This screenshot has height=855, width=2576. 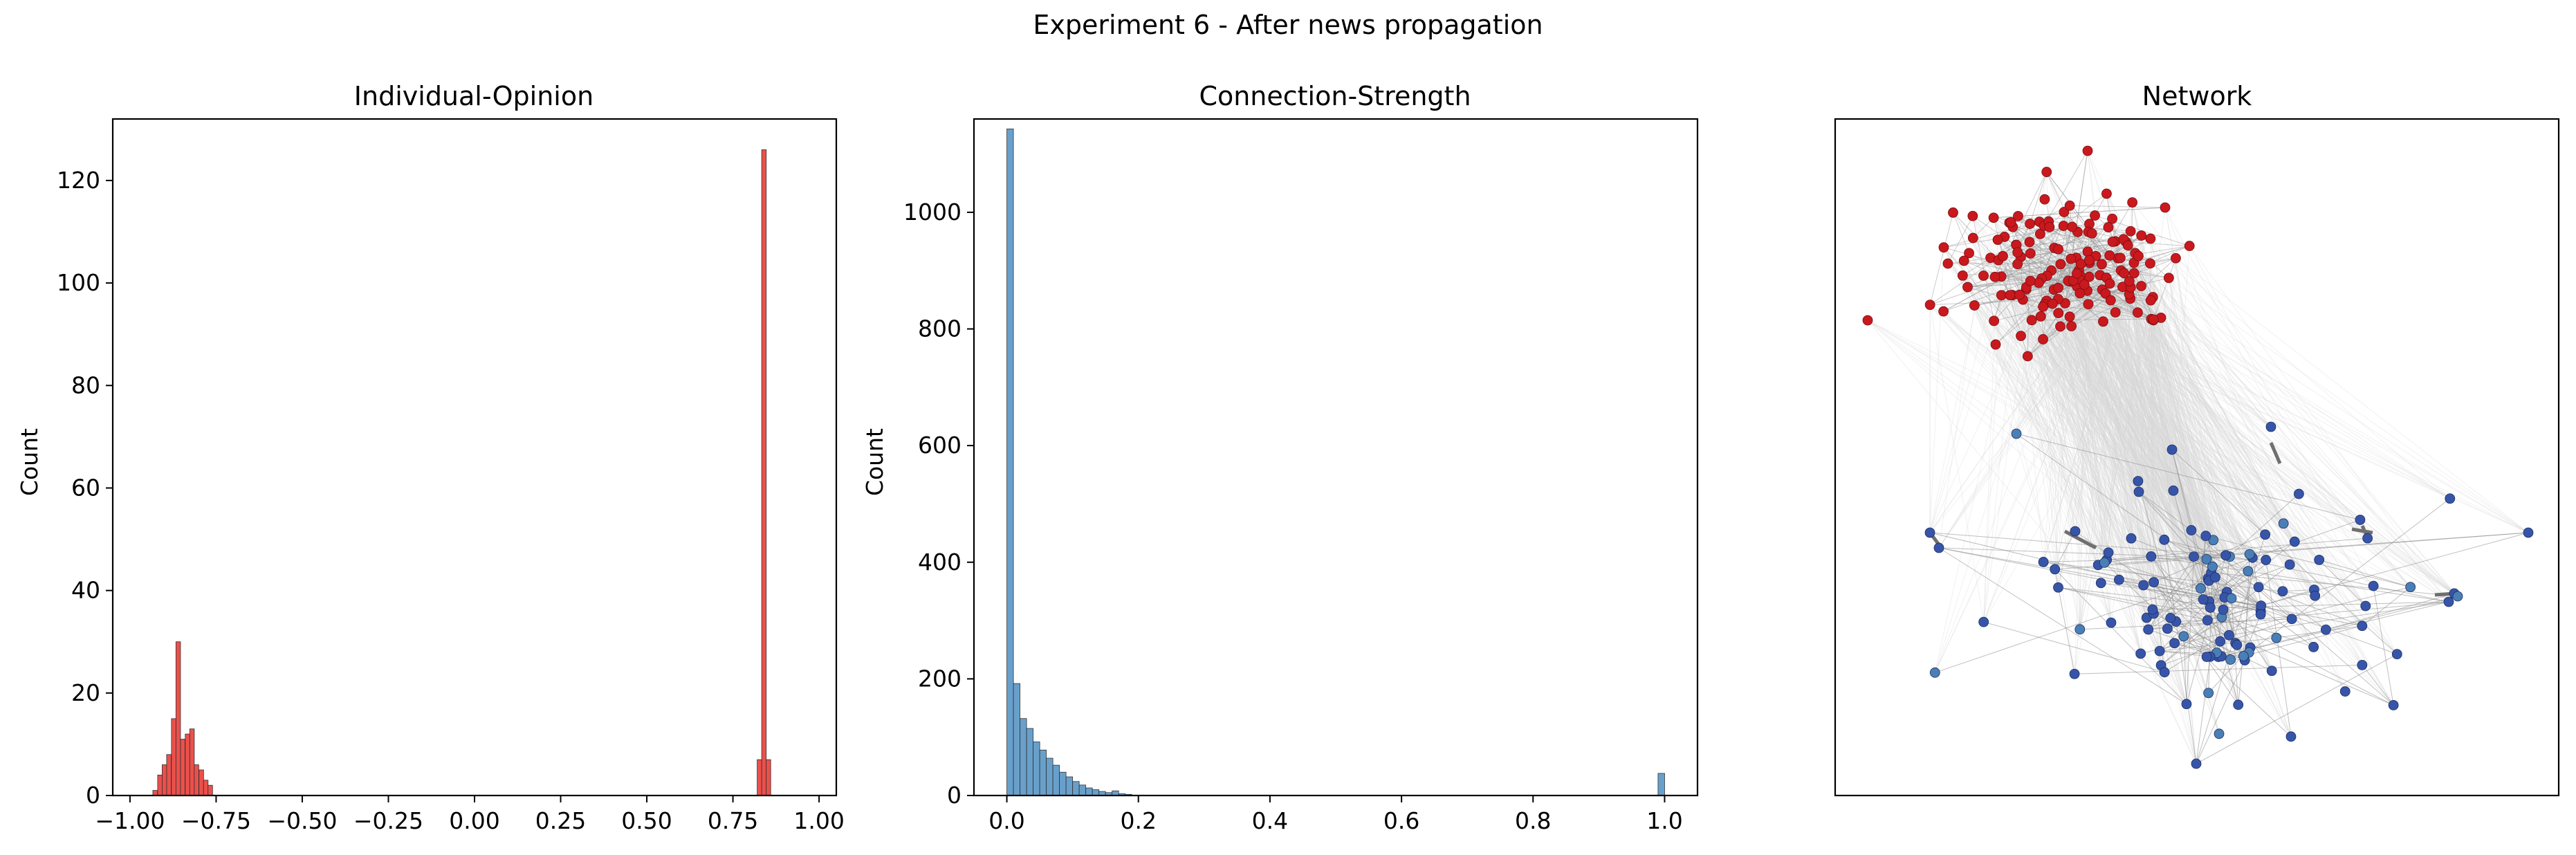 What do you see at coordinates (938, 504) in the screenshot?
I see `strength-histogram-yticks: 0 200 400 600 800 1000` at bounding box center [938, 504].